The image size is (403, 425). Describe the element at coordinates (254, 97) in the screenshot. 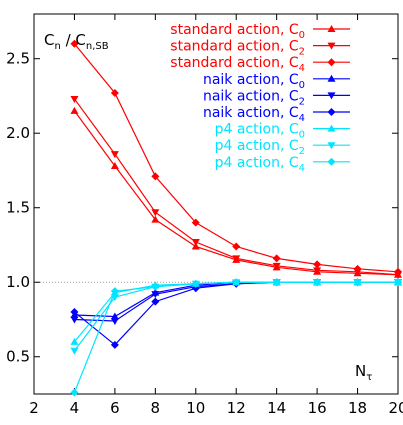

I see `legend-label: naik action, C2` at that location.